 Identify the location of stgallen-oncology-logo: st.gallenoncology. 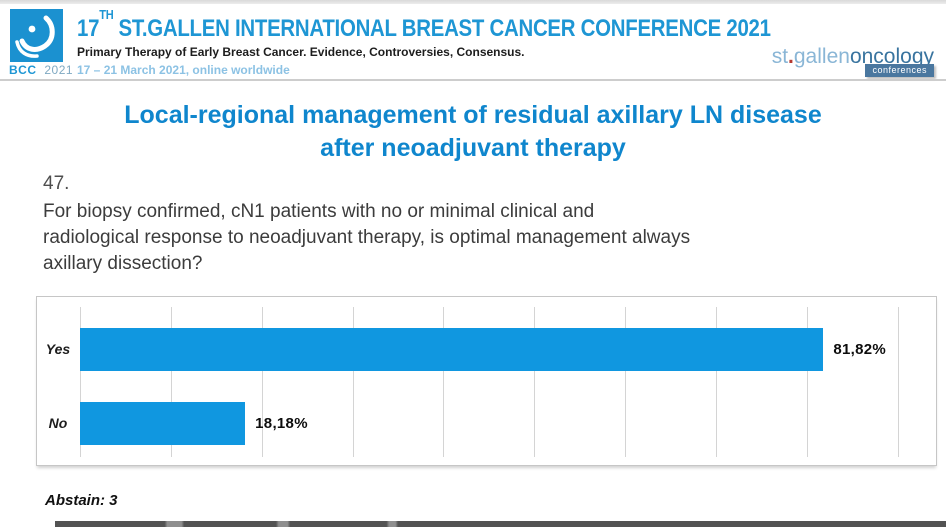
(853, 56).